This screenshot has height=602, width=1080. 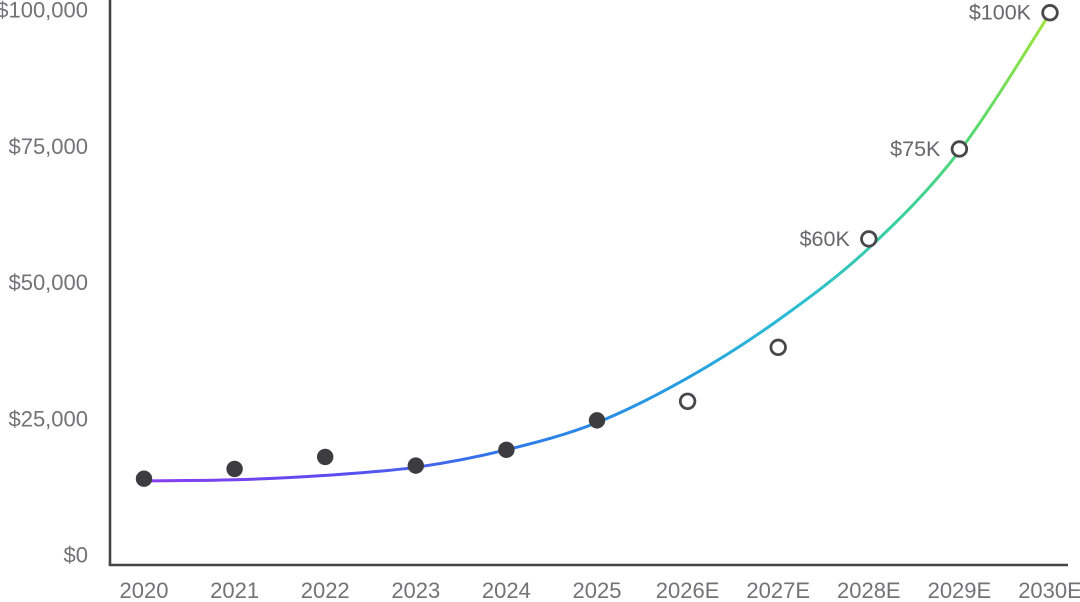 I want to click on x-tick-label: 2020, so click(x=144, y=590).